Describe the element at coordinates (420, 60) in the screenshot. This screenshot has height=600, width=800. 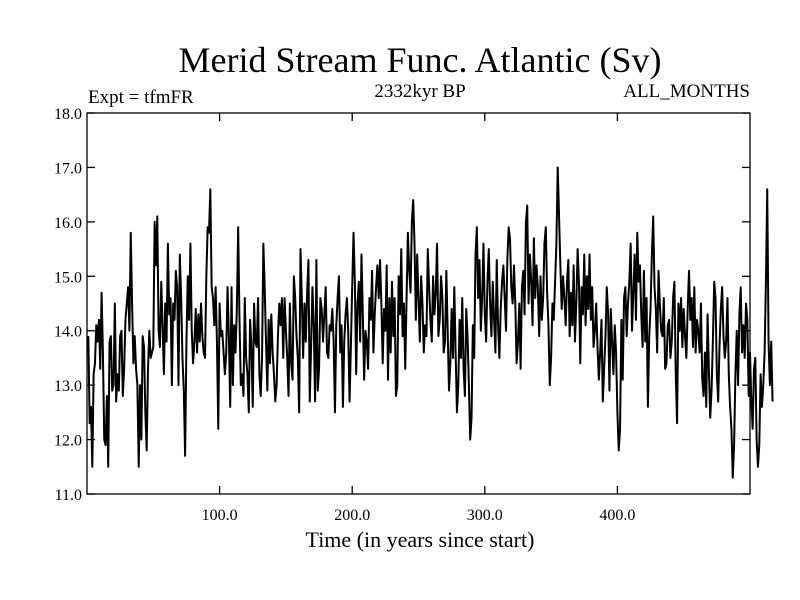
I see `chart-title: Merid Stream Func. Atlantic (Sv)` at that location.